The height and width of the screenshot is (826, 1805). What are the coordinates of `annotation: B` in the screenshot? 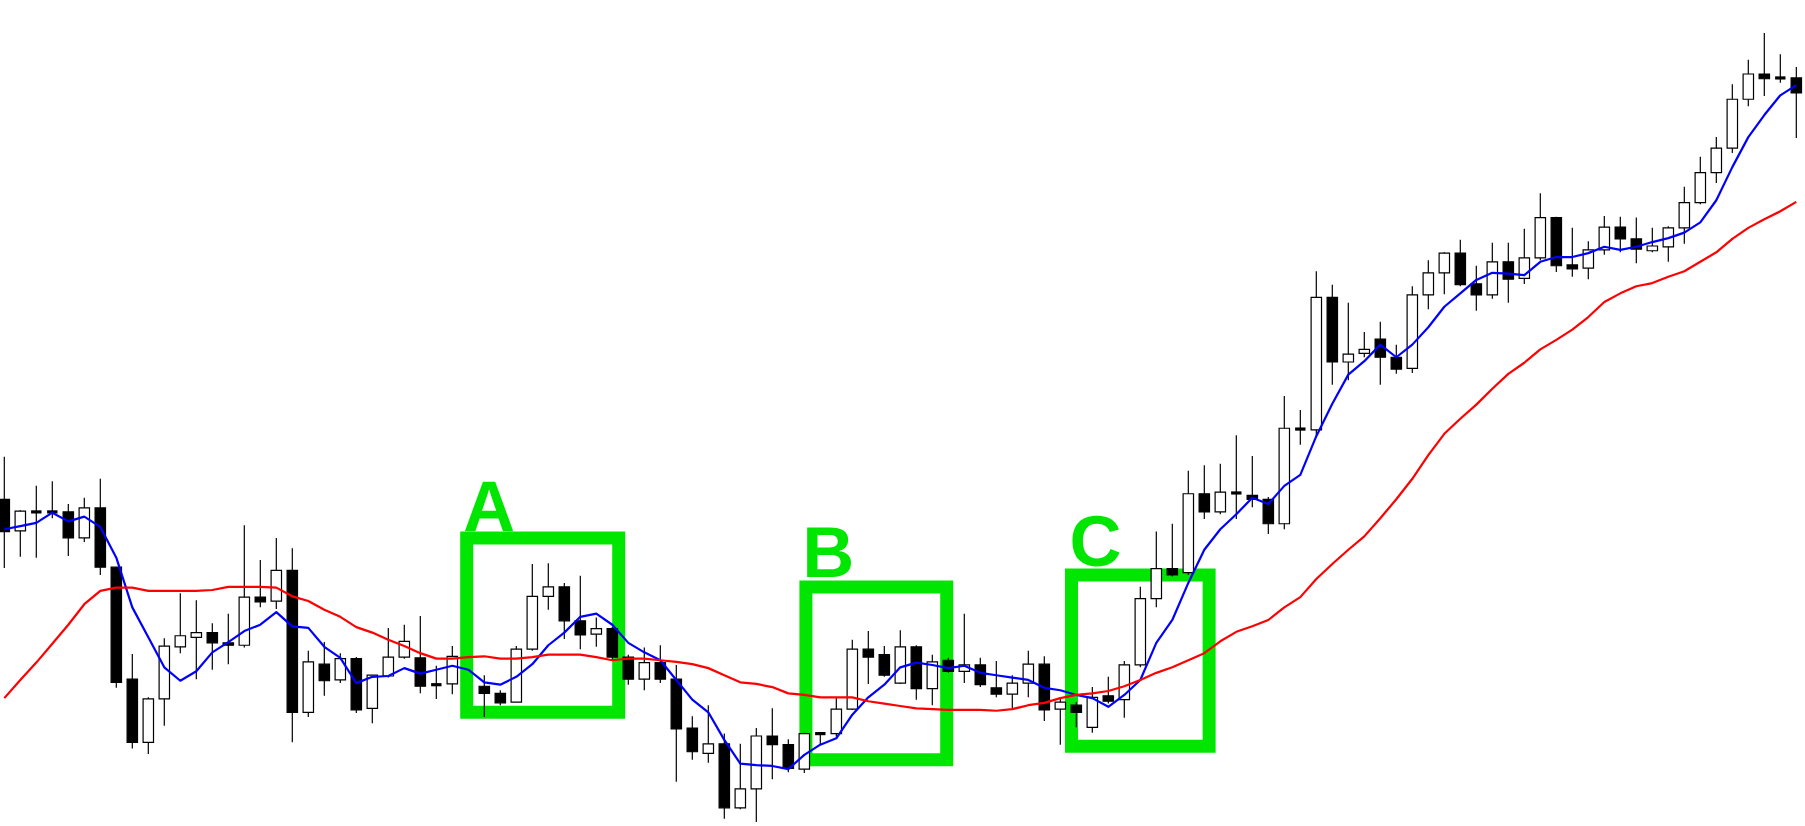 It's located at (829, 552).